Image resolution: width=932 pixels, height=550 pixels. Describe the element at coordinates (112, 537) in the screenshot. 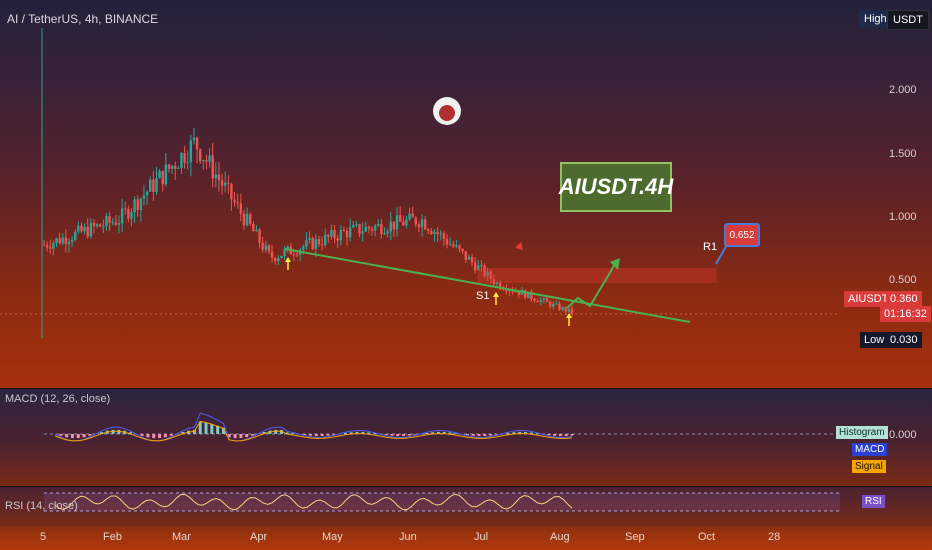

I see `time-tick: Feb` at that location.